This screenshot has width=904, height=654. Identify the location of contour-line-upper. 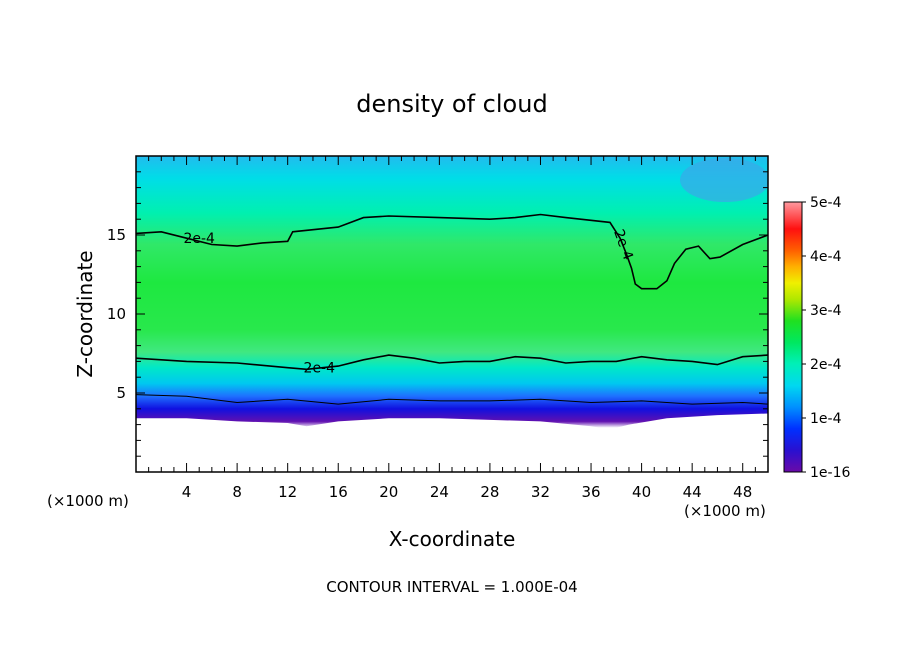
(452, 251).